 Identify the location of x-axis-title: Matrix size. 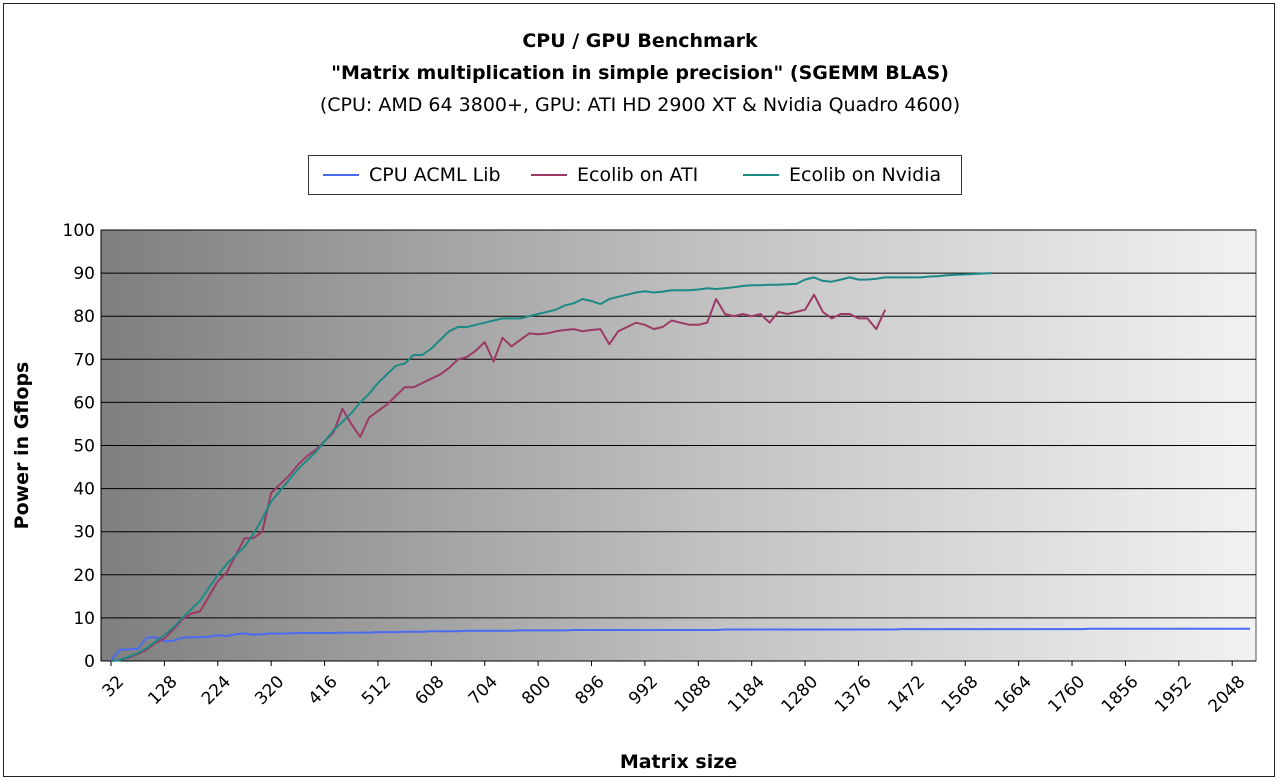
(678, 762).